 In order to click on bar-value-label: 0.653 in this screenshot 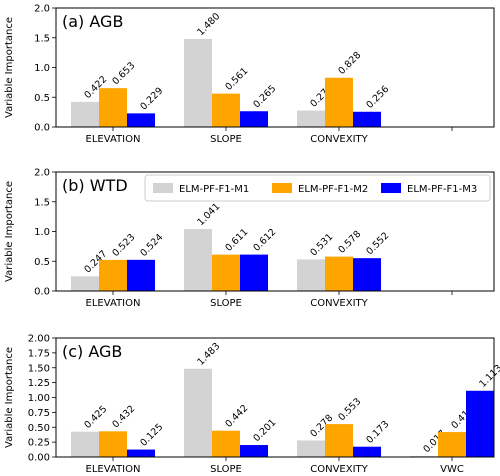, I will do `click(123, 73)`.